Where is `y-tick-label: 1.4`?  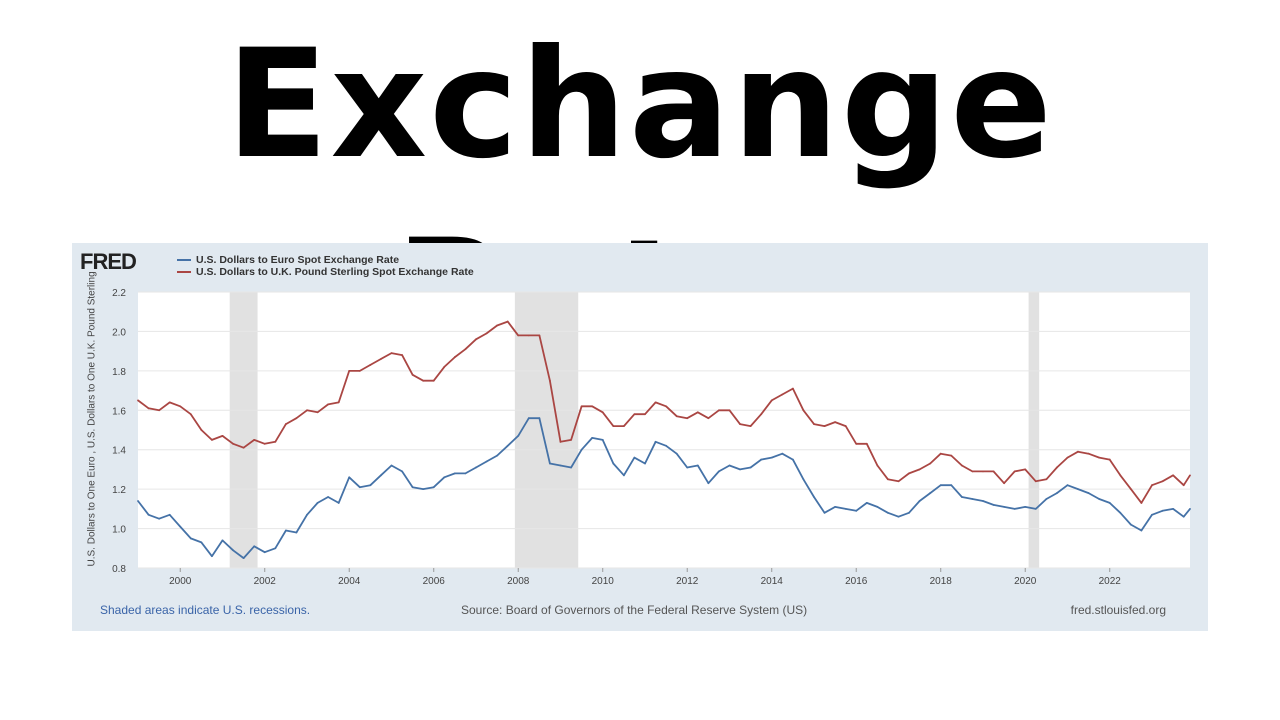 y-tick-label: 1.4 is located at coordinates (119, 451).